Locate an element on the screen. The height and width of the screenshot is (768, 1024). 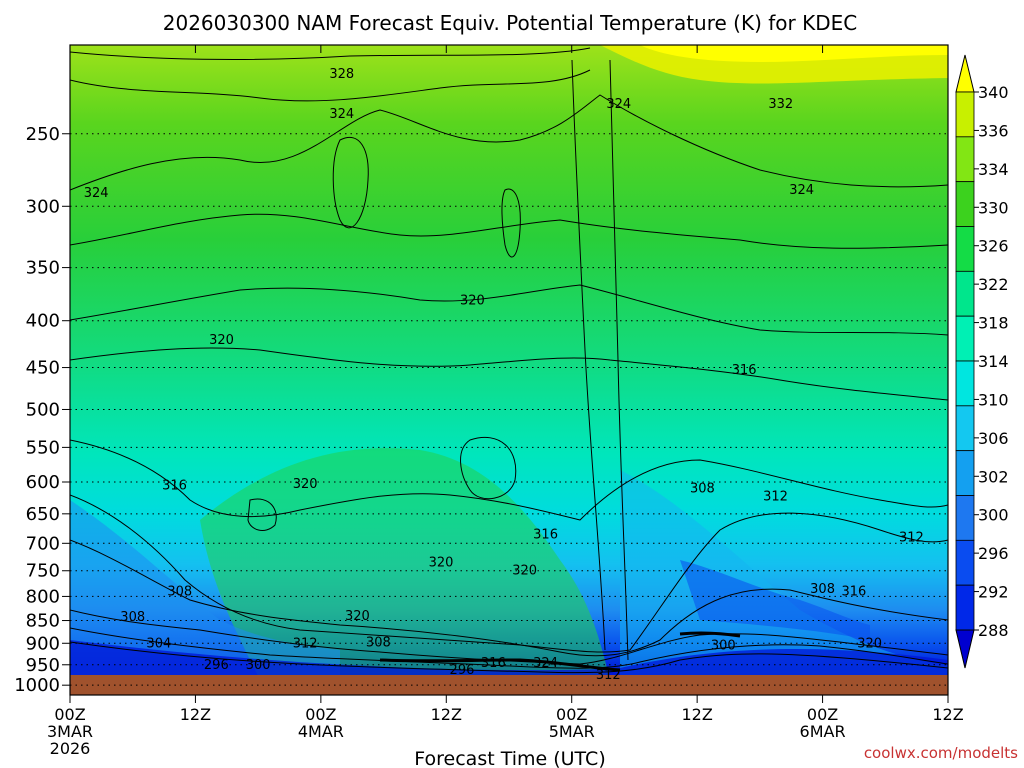
y-tick-label: 900 is located at coordinates (43, 643).